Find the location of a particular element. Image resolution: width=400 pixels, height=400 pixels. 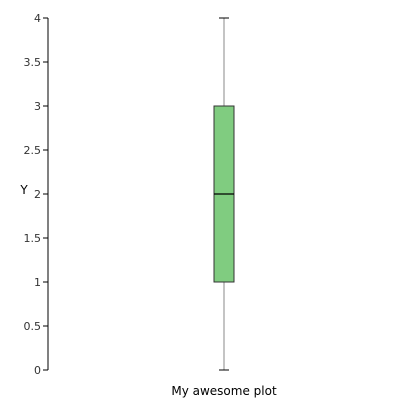

y-axis-label: Y is located at coordinates (23, 190).